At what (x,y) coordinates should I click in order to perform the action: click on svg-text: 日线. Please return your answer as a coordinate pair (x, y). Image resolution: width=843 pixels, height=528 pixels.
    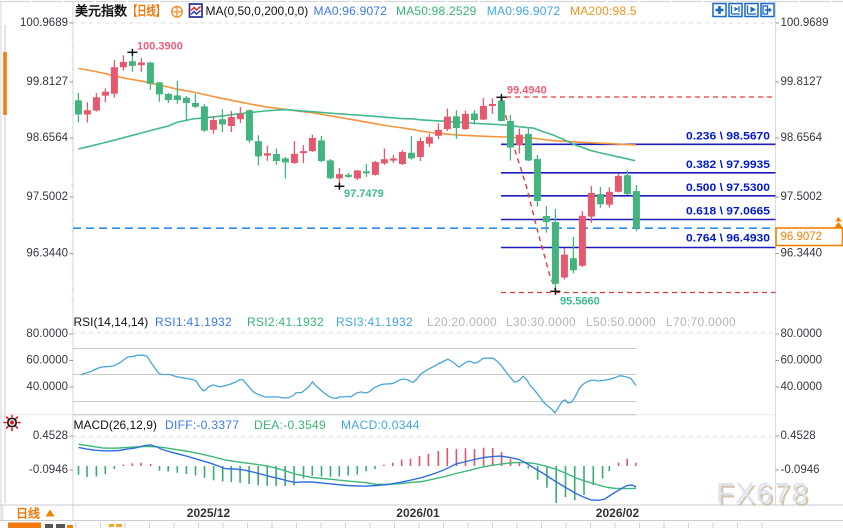
    Looking at the image, I should click on (28, 513).